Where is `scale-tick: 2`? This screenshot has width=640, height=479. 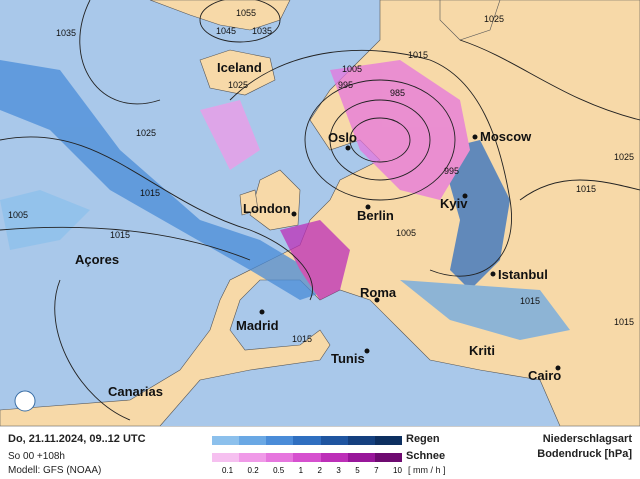
scale-tick: 2 is located at coordinates (319, 470).